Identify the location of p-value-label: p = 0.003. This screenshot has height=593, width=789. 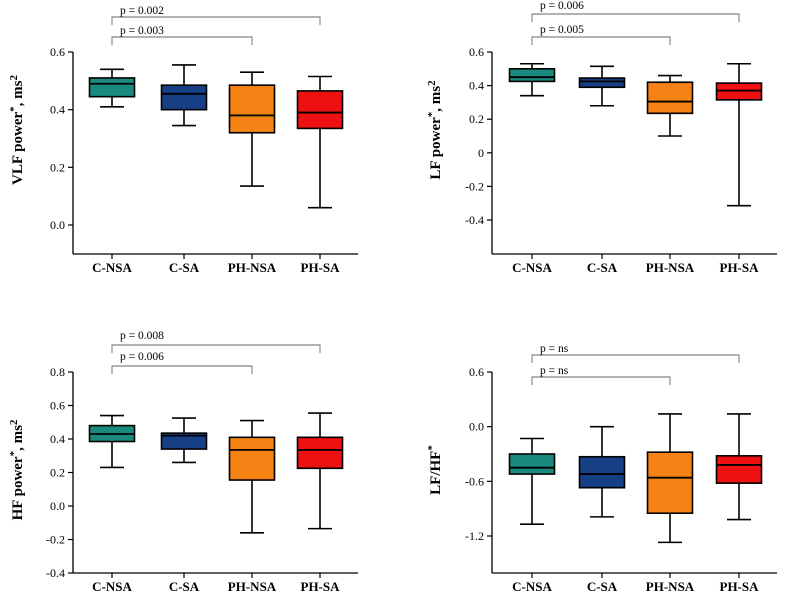
(142, 31).